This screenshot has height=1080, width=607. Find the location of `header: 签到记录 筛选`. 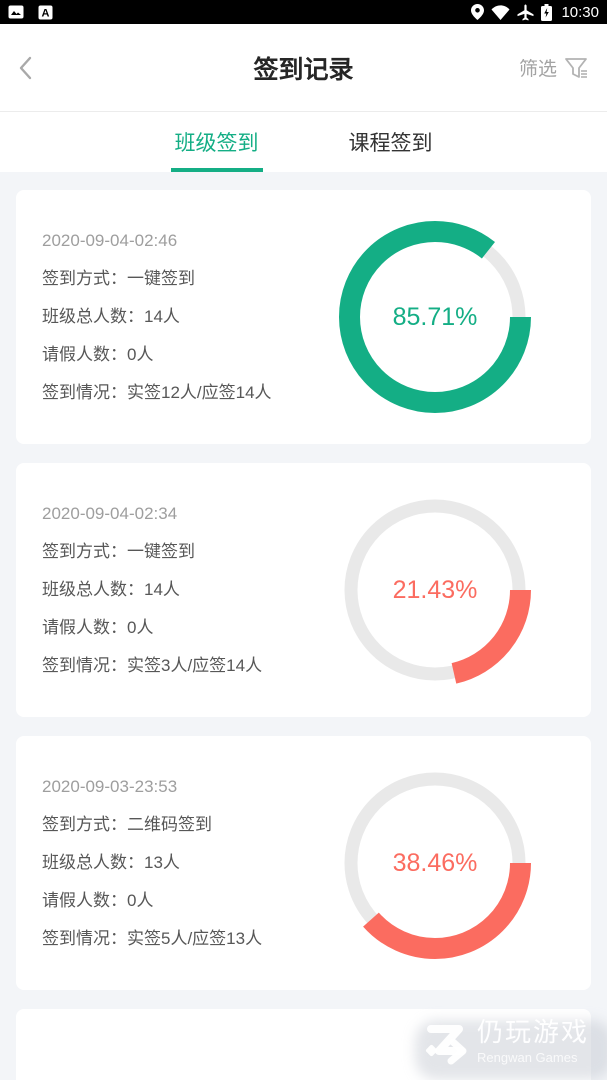

header: 签到记录 筛选 is located at coordinates (303, 68).